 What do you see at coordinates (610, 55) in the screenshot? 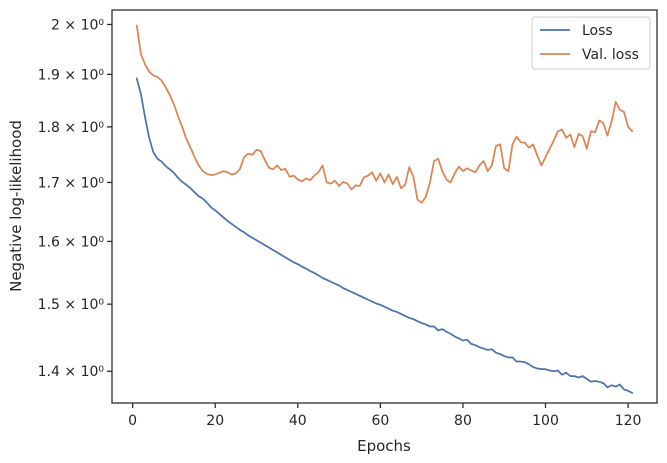
I see `legend-label-val-loss: Val. loss` at bounding box center [610, 55].